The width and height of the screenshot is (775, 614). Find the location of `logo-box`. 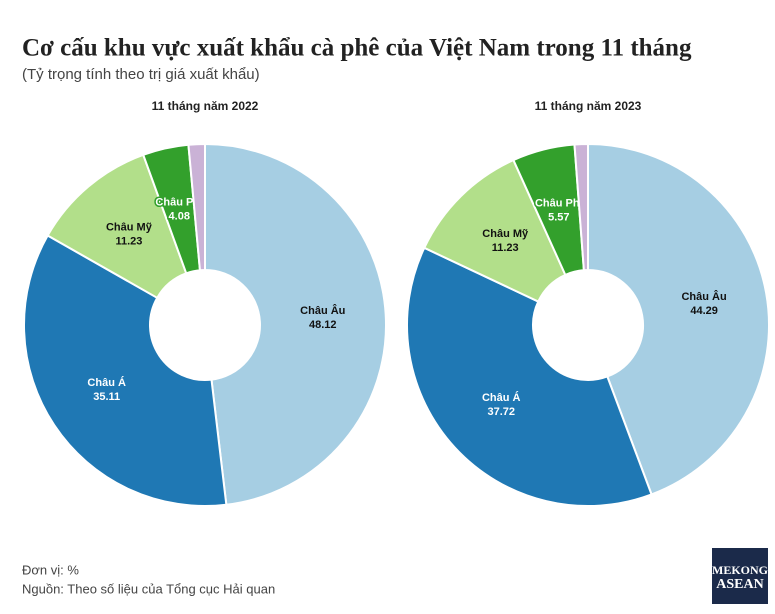

logo-box is located at coordinates (740, 576).